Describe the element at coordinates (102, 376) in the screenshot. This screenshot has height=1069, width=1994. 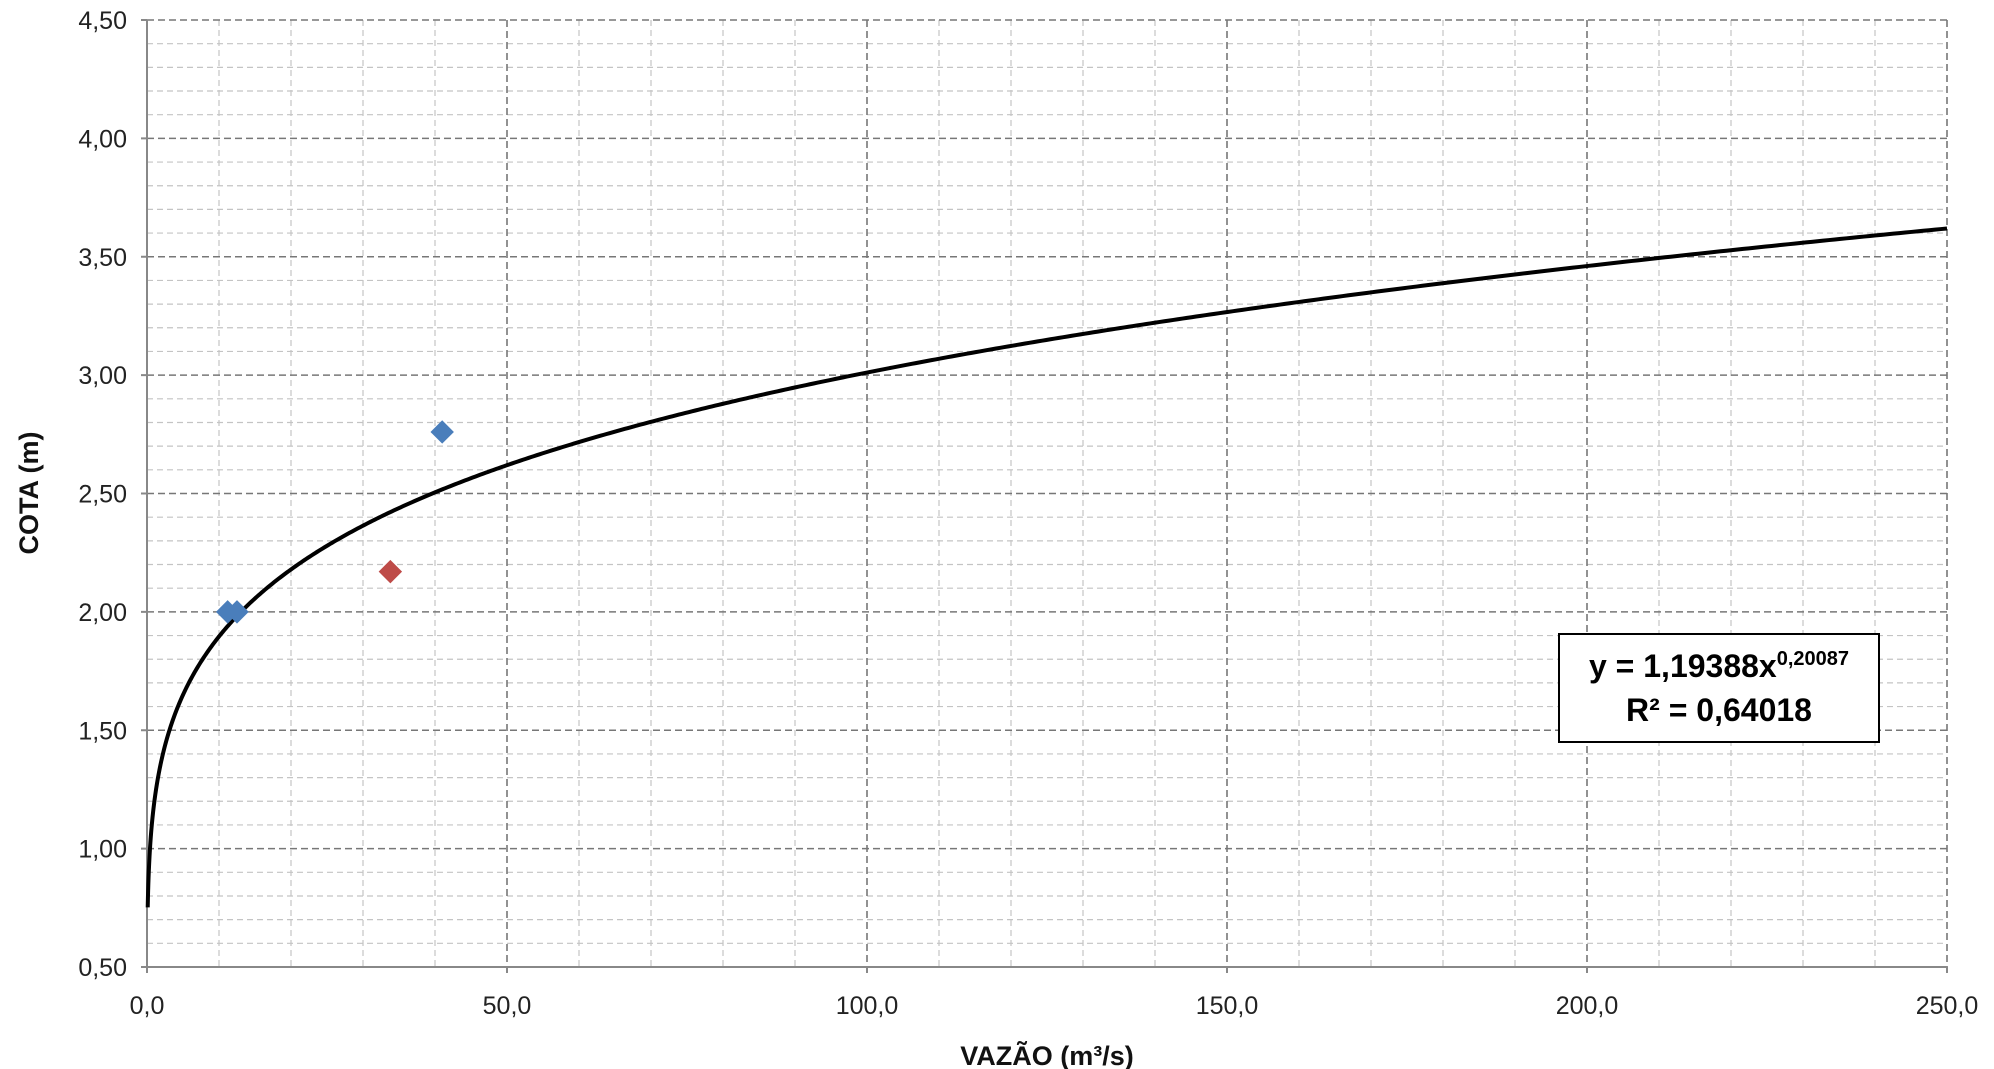
I see `y-tick-label: 3,00` at that location.